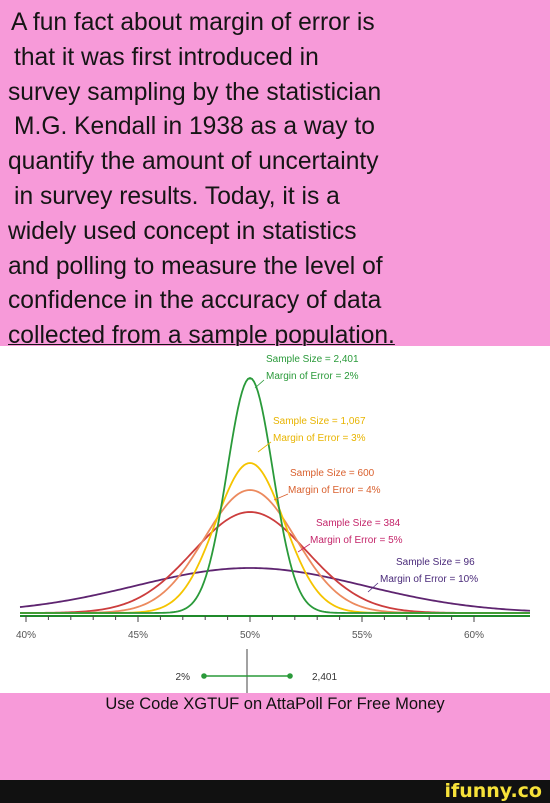  What do you see at coordinates (182, 231) in the screenshot?
I see `fact-line-7: widely used concept in statistics` at bounding box center [182, 231].